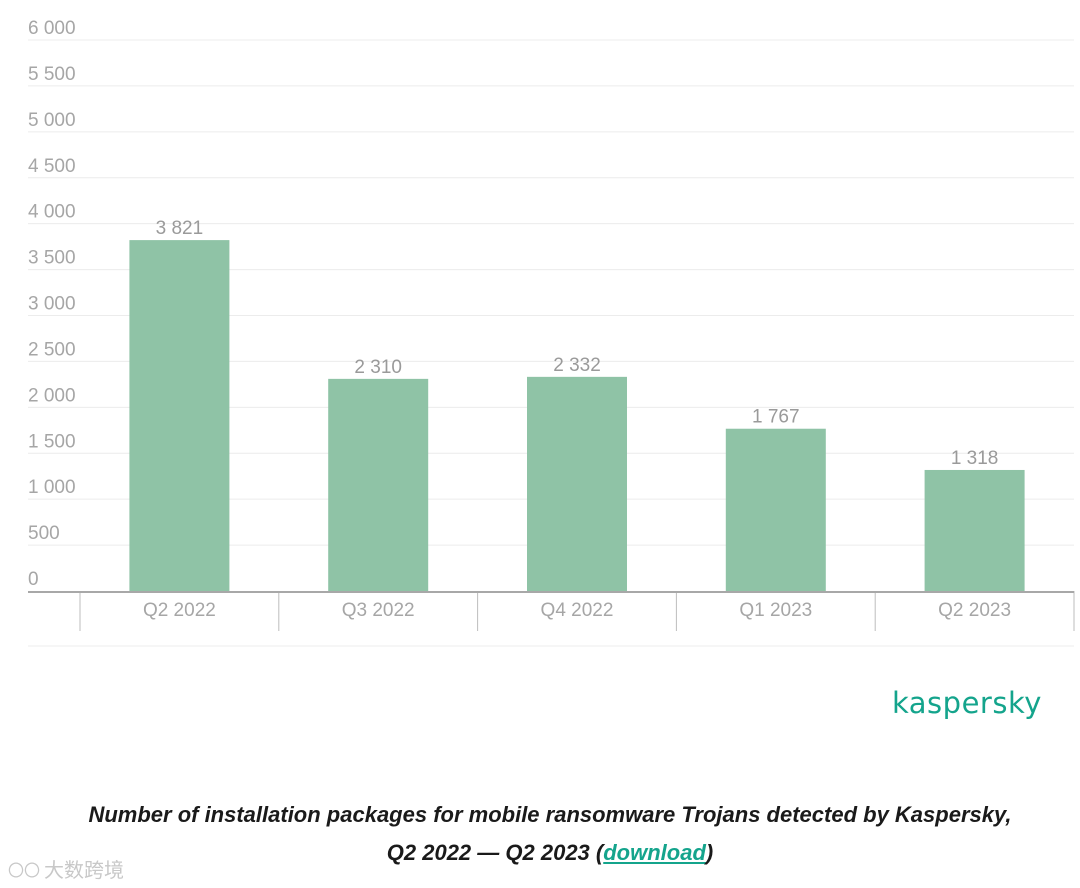 The height and width of the screenshot is (888, 1080). What do you see at coordinates (577, 365) in the screenshot?
I see `data-label: 2 332` at bounding box center [577, 365].